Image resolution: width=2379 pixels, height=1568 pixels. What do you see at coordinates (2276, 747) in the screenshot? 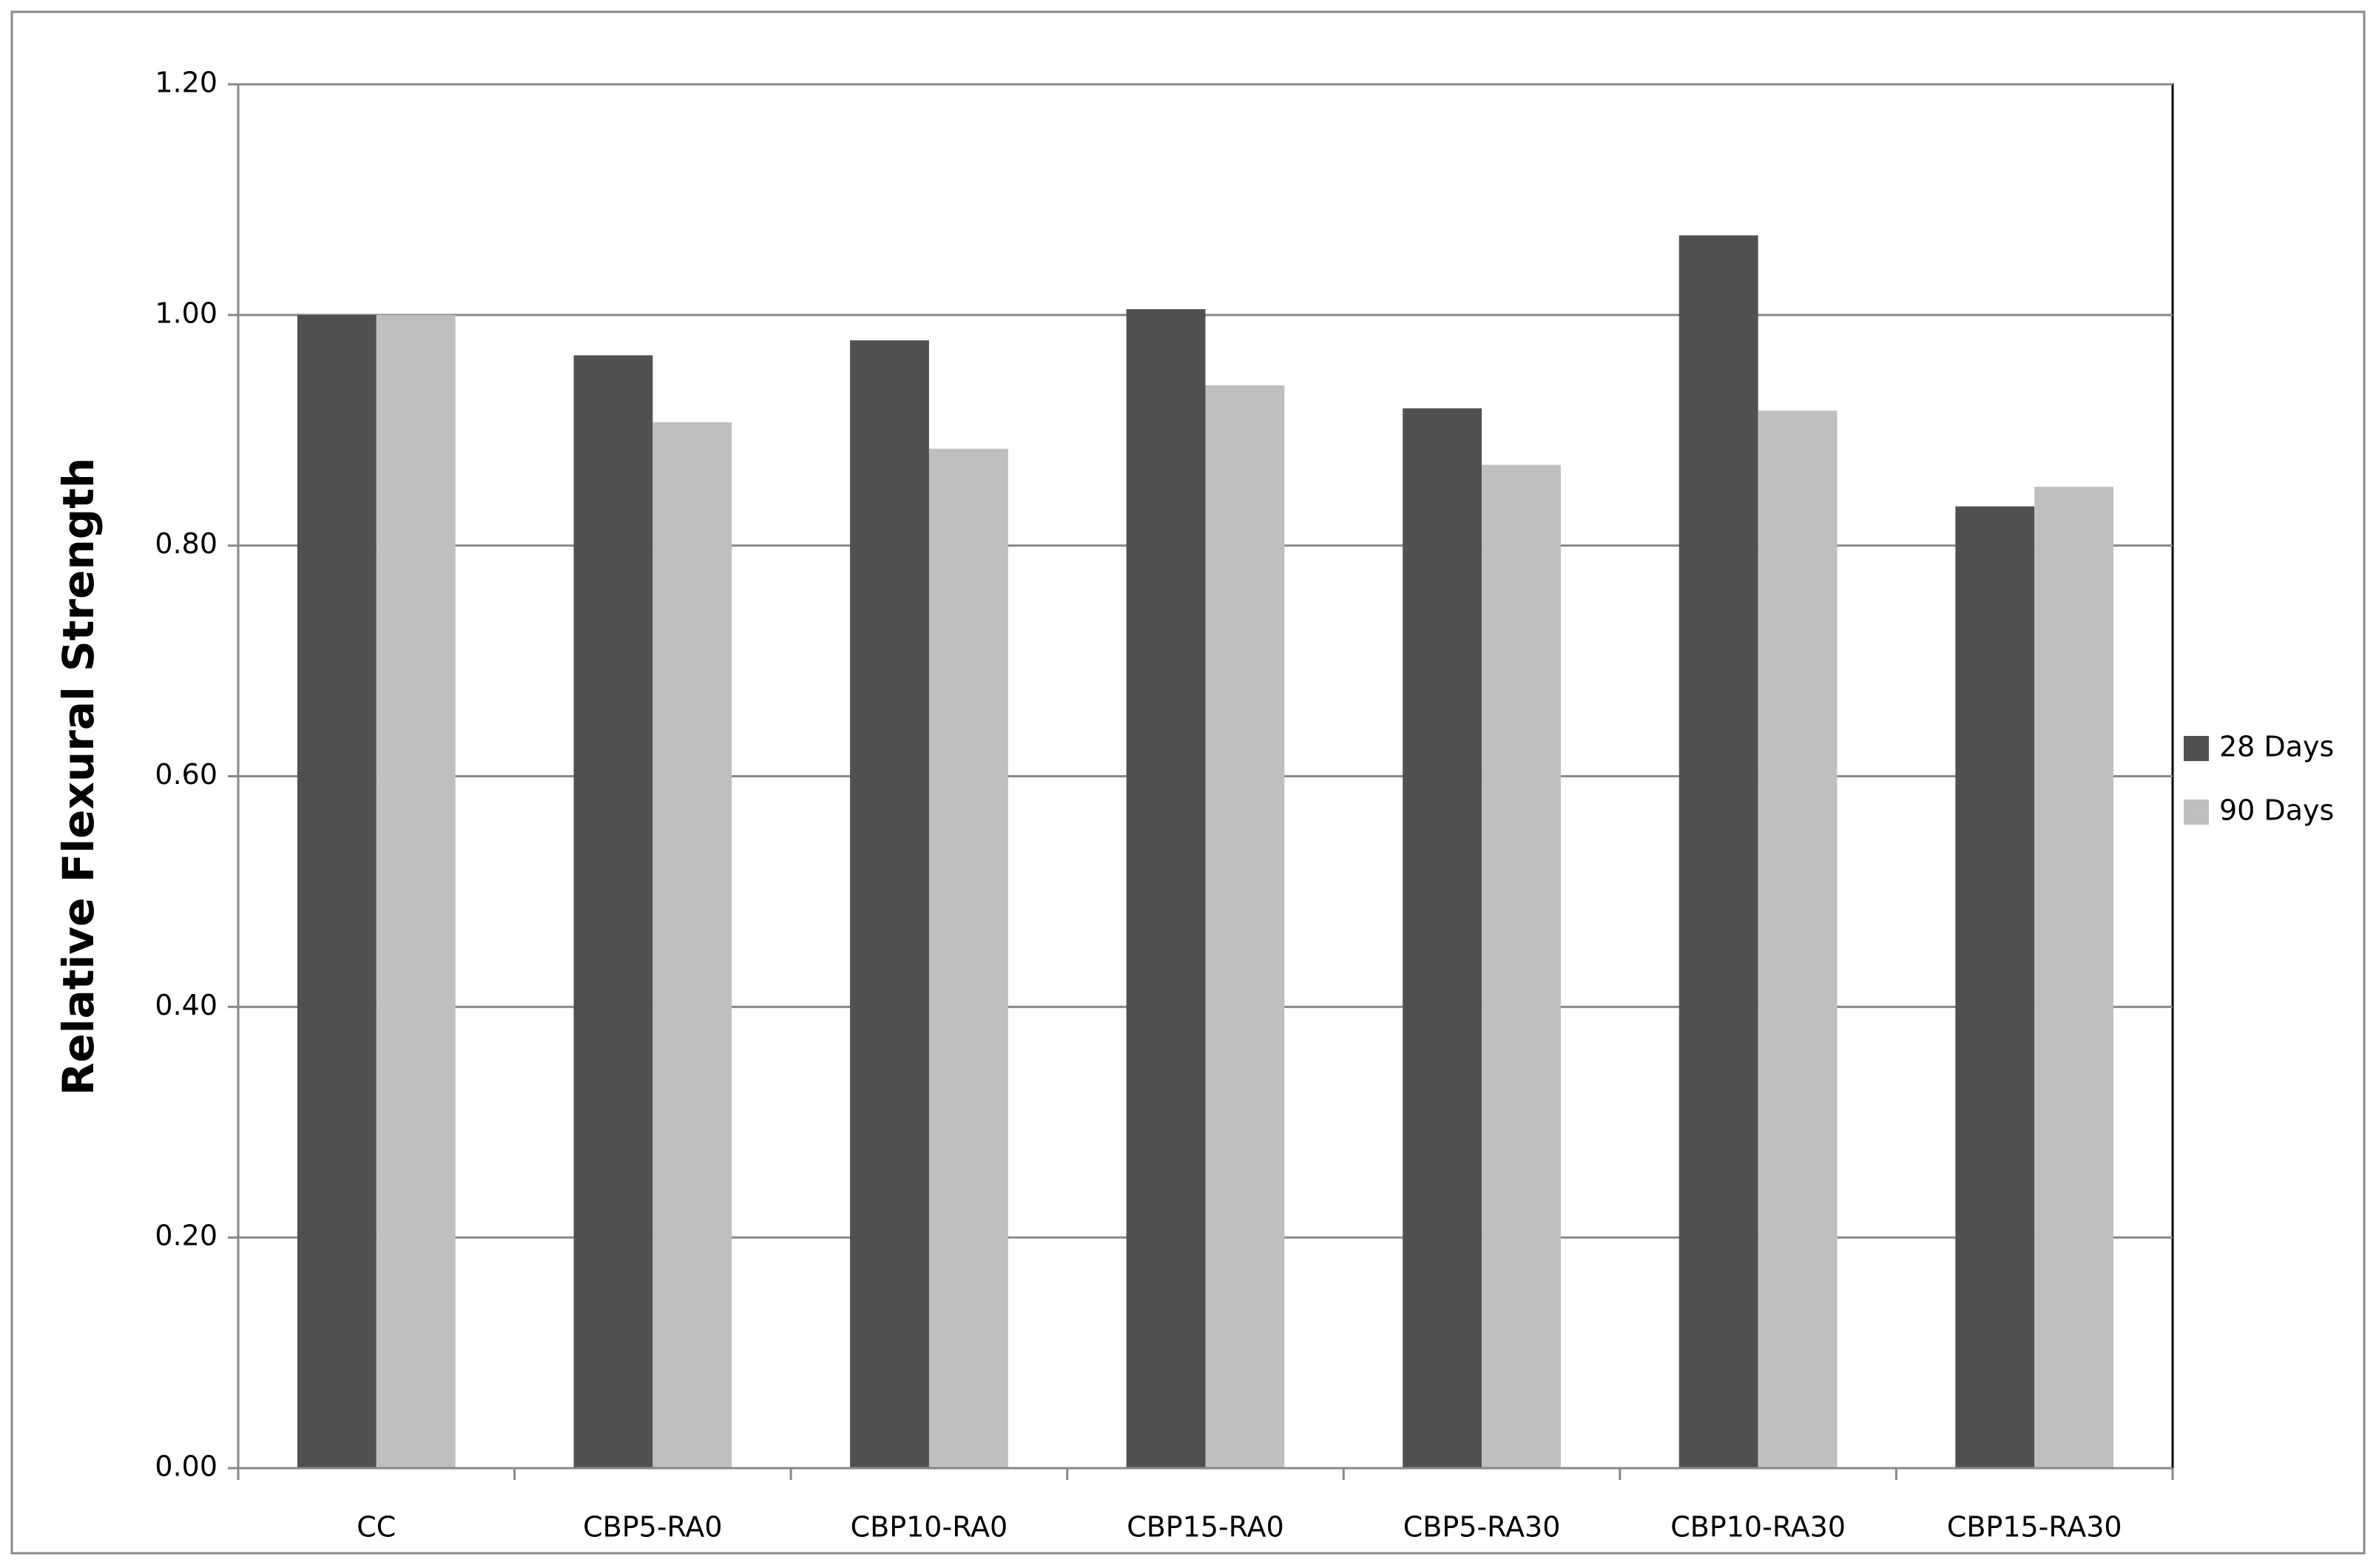
I see `legend-label: 28 Days` at bounding box center [2276, 747].